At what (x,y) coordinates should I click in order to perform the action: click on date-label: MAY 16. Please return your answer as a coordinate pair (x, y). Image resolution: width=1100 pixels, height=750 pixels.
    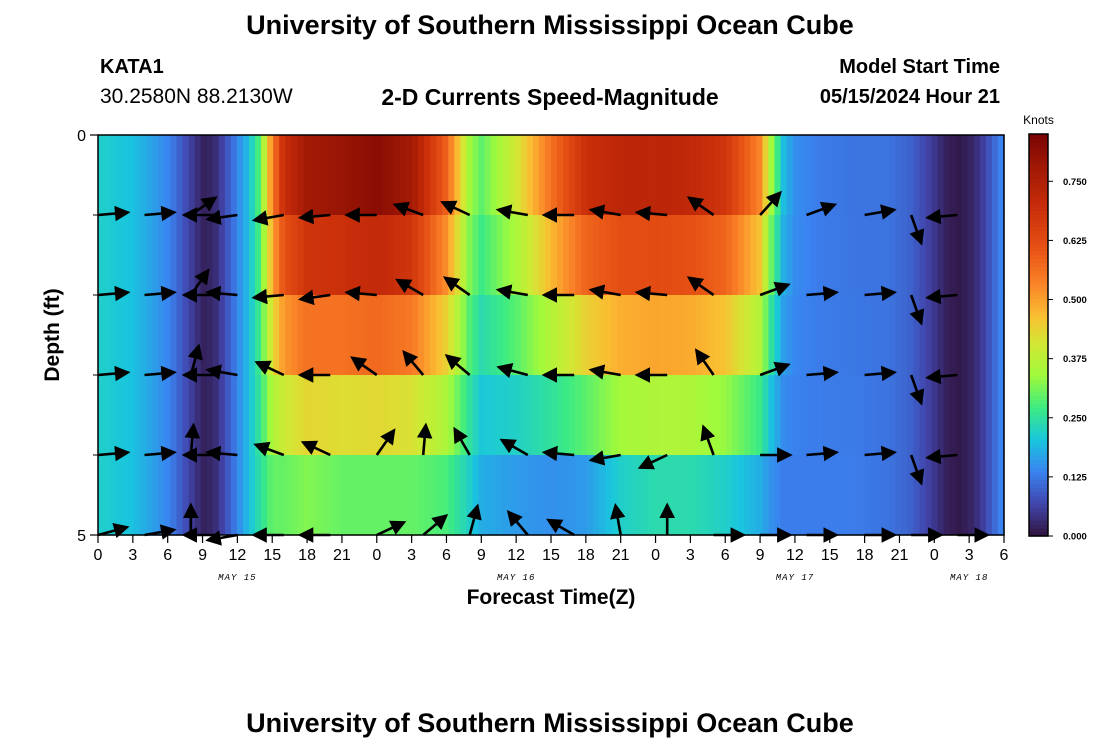
    Looking at the image, I should click on (516, 578).